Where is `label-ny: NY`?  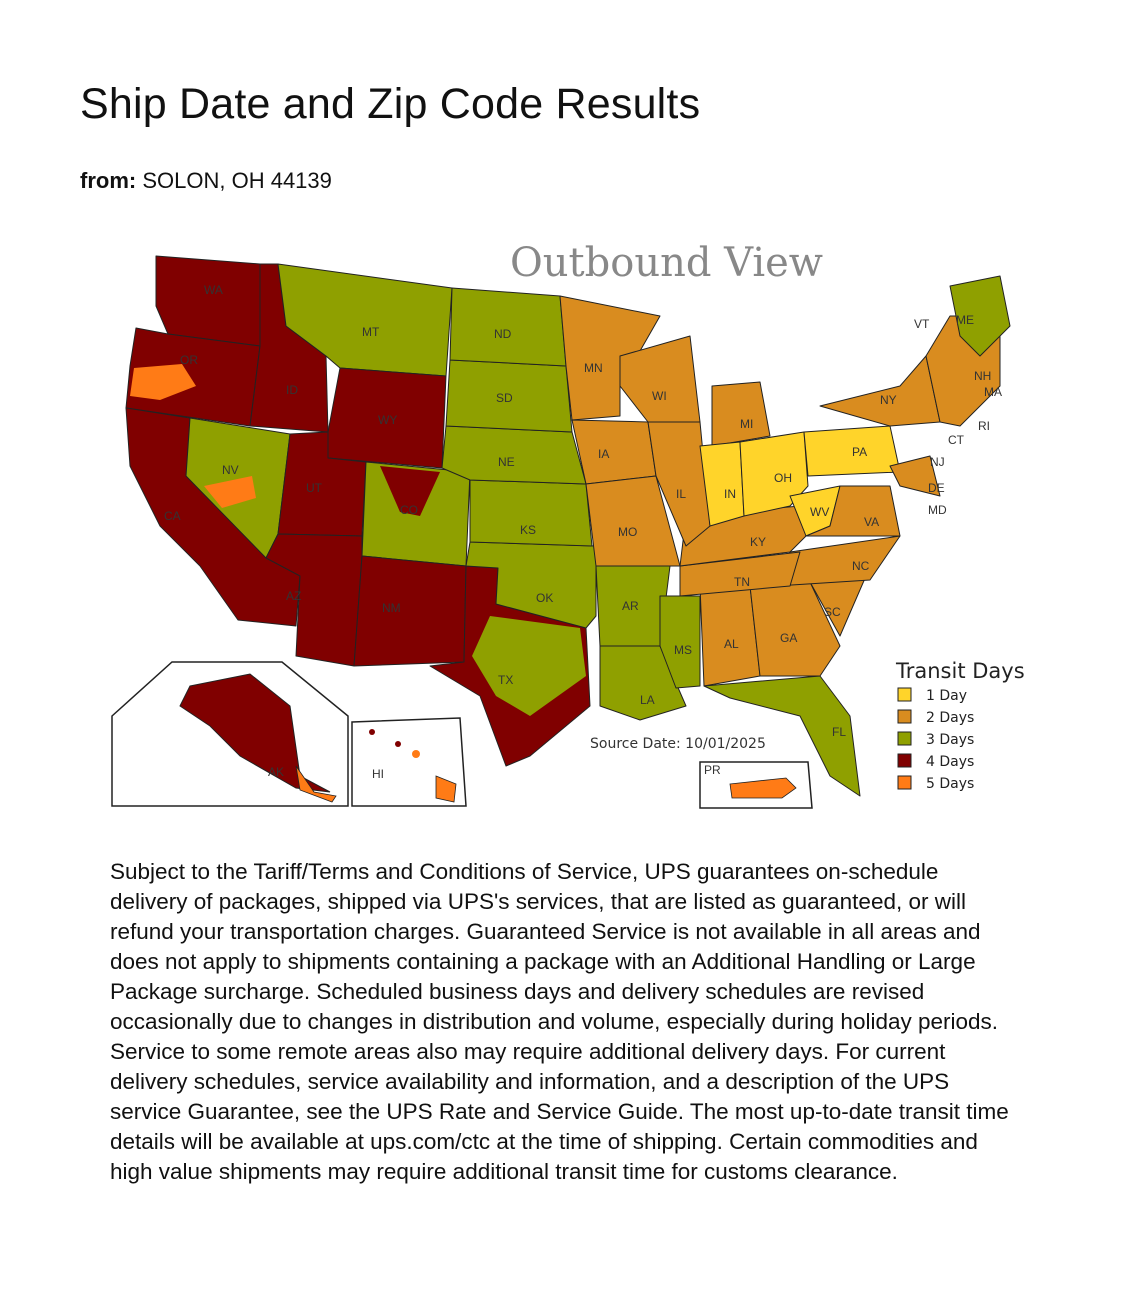
label-ny: NY is located at coordinates (888, 400).